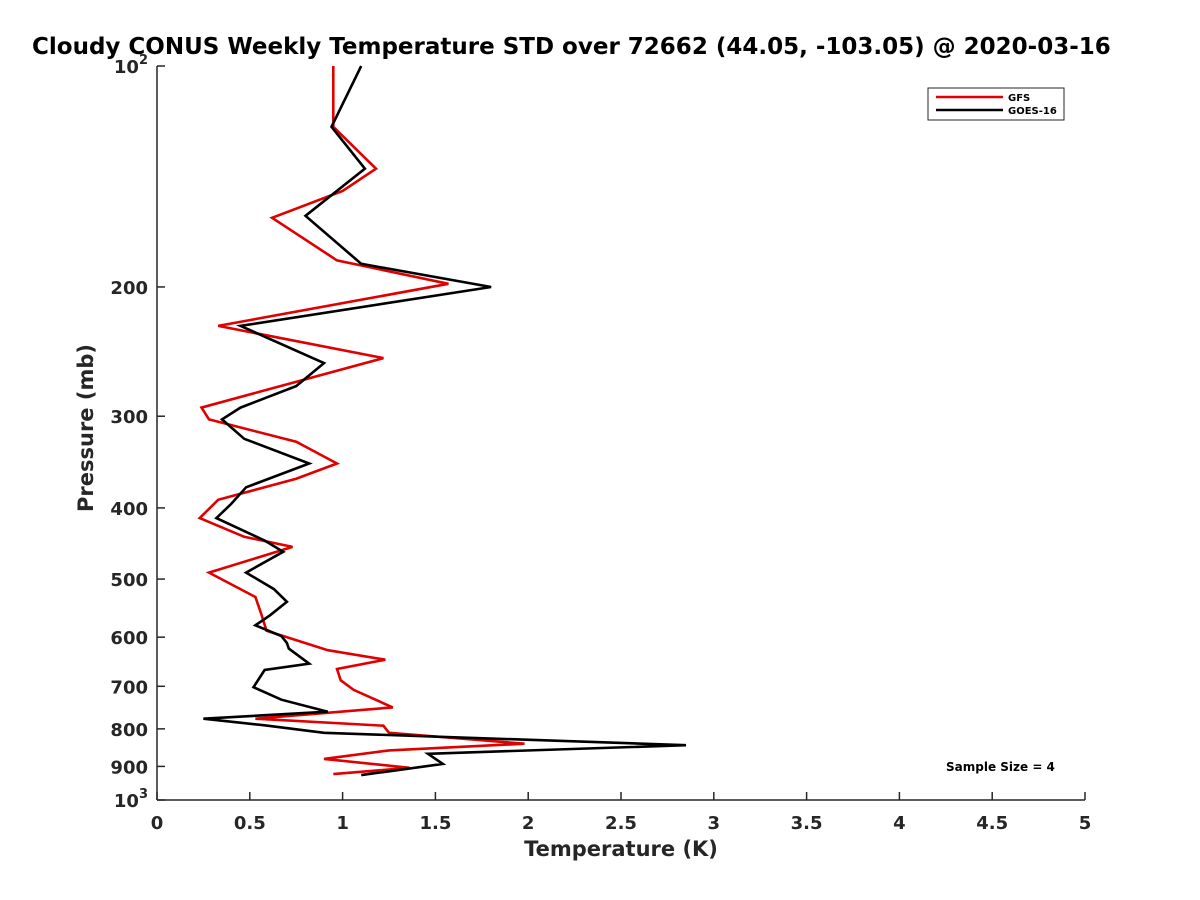 Image resolution: width=1200 pixels, height=900 pixels. I want to click on y-tick-label: 500, so click(129, 580).